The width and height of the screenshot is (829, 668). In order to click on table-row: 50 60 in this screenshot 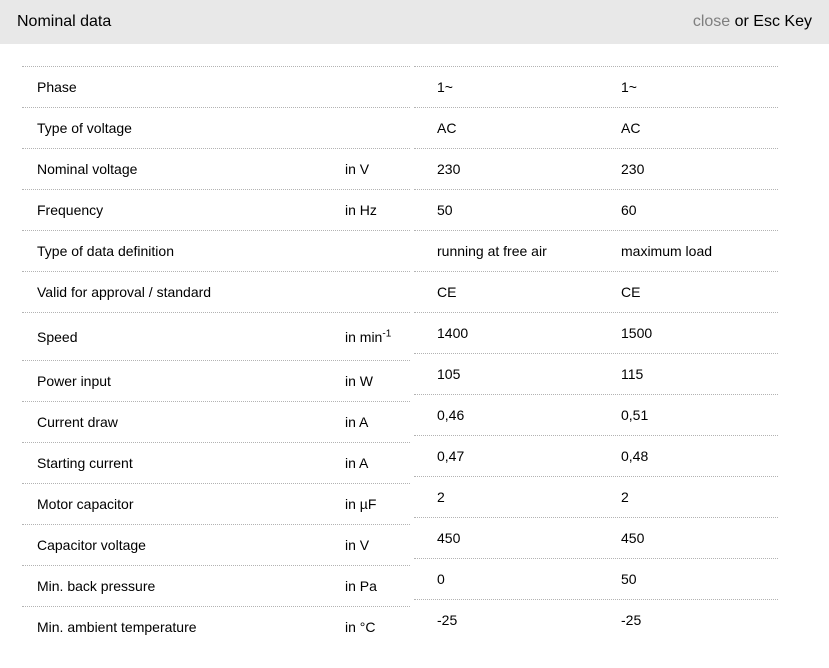, I will do `click(596, 209)`.